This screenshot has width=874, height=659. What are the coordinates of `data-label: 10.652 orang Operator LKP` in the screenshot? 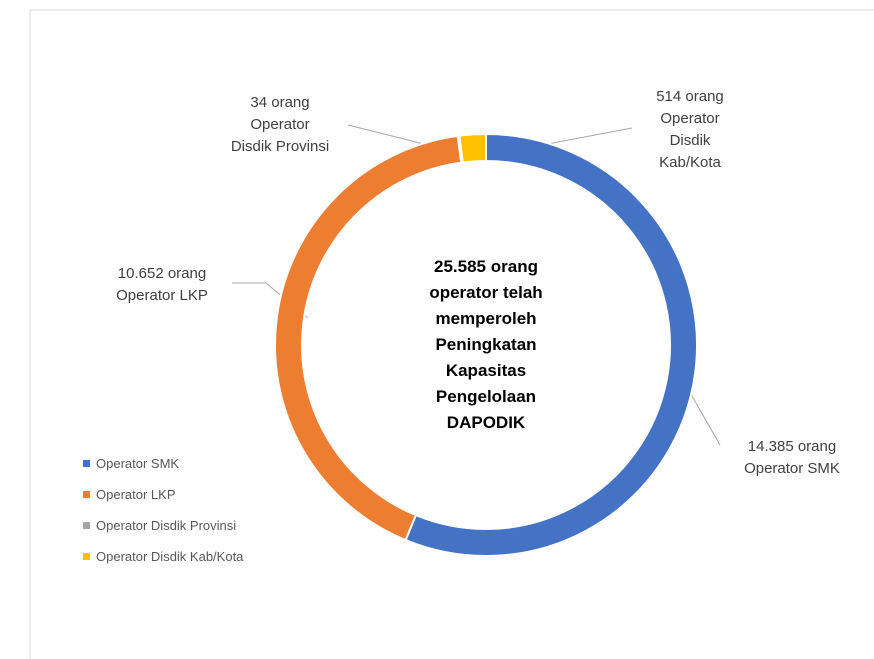 It's located at (162, 285).